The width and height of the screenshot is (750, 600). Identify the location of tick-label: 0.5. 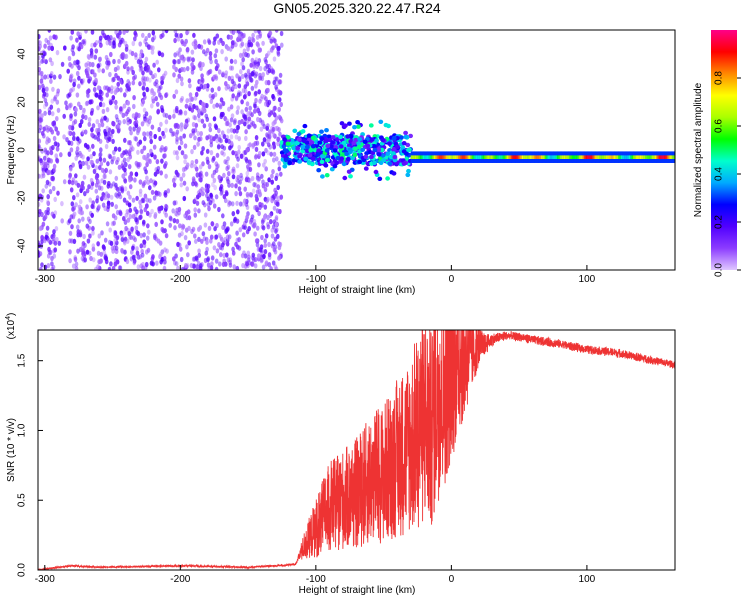
(22, 500).